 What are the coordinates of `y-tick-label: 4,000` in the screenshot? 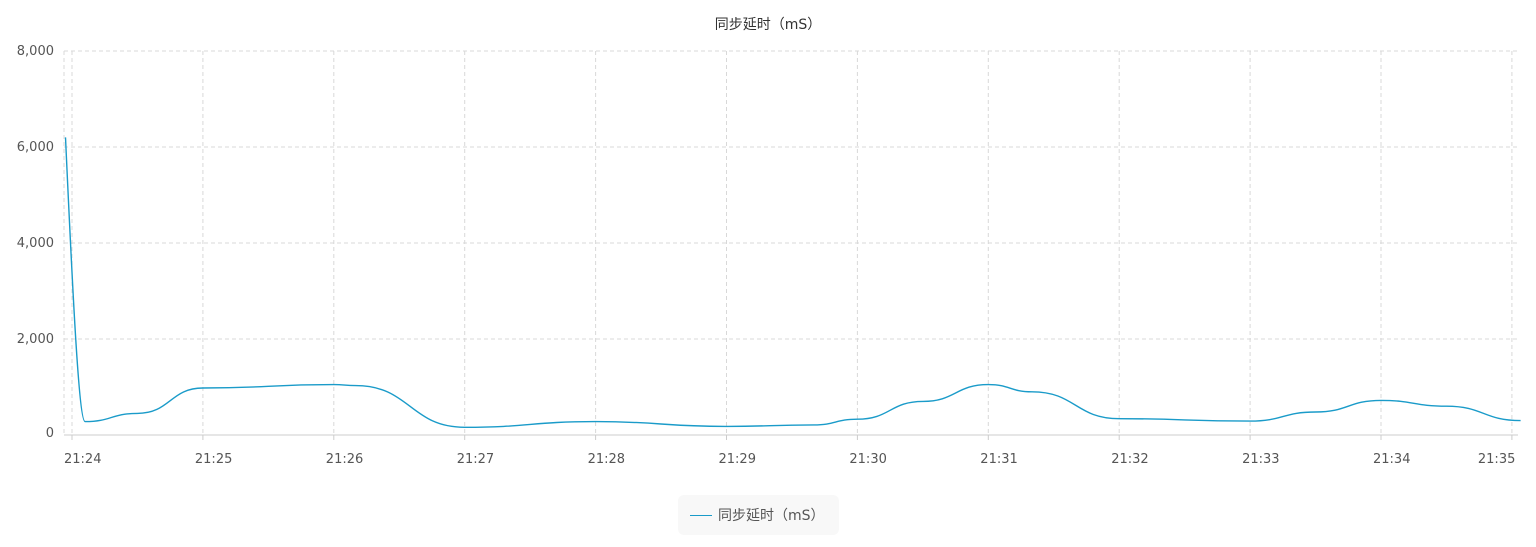 It's located at (35, 243).